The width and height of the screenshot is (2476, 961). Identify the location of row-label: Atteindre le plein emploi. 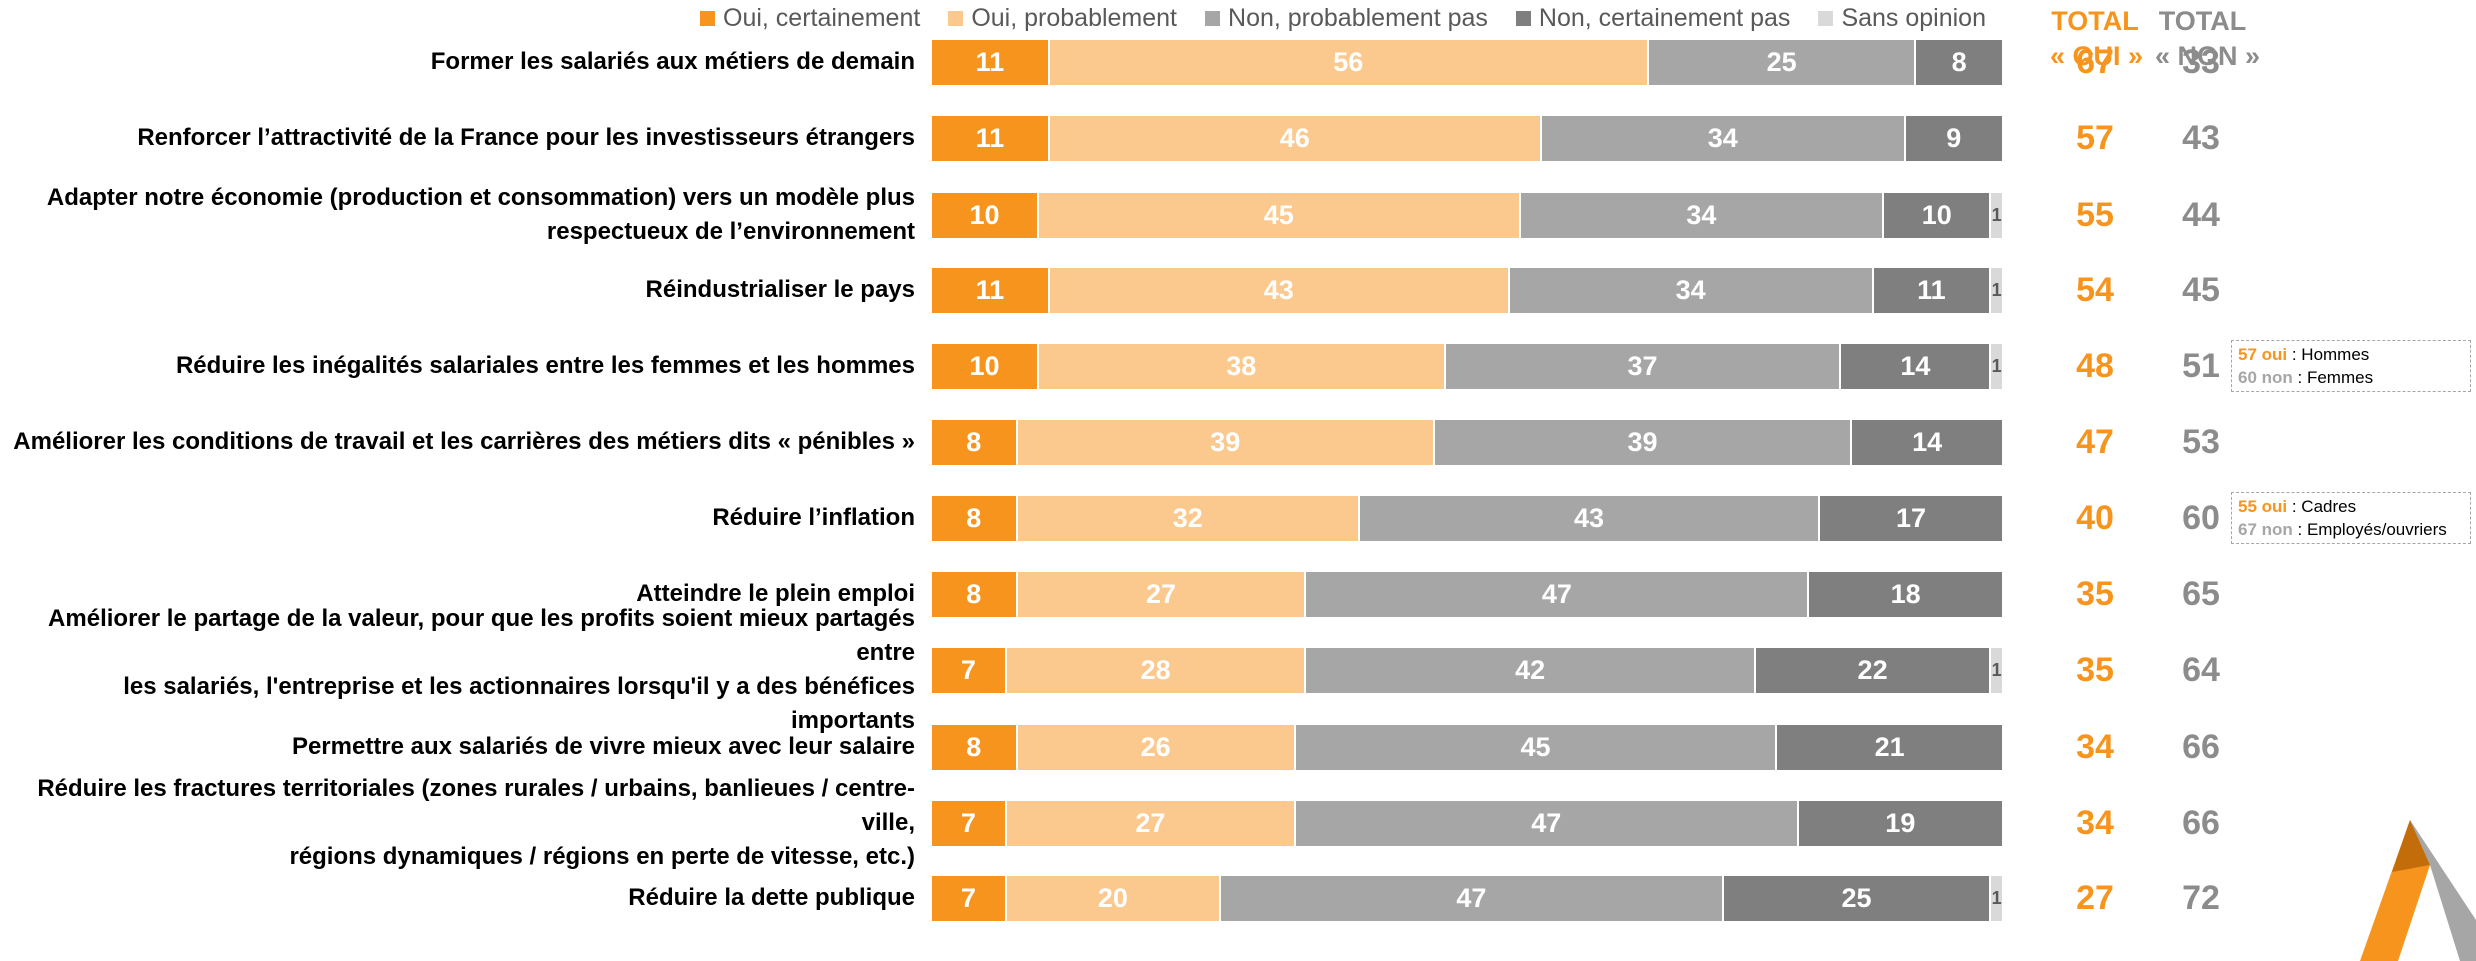
(457, 594).